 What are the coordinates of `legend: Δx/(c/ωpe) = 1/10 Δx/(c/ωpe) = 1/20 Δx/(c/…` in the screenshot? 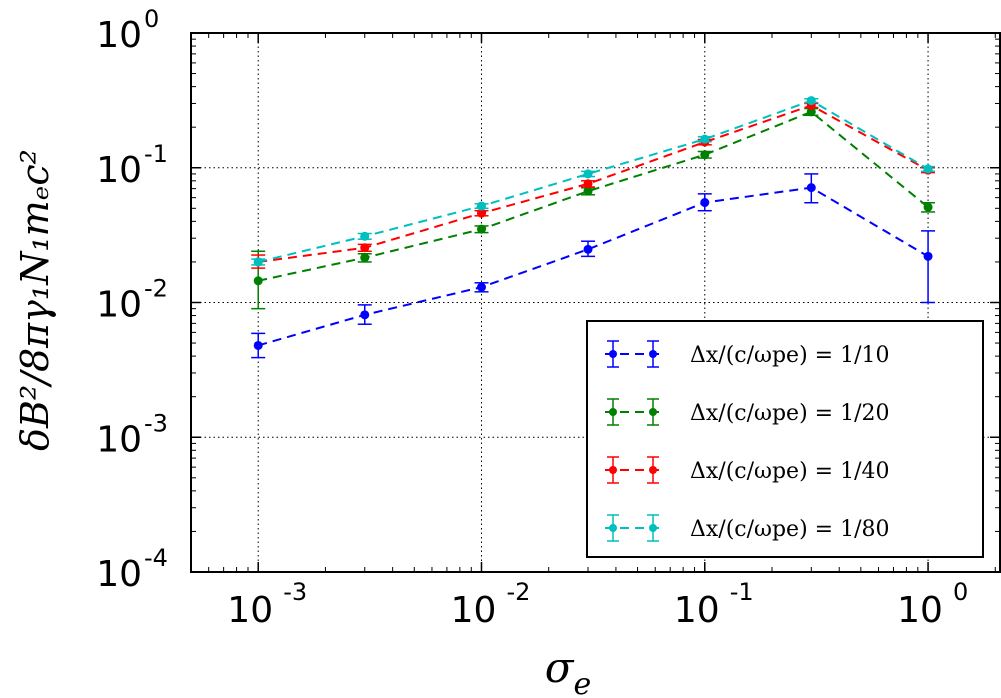 It's located at (785, 439).